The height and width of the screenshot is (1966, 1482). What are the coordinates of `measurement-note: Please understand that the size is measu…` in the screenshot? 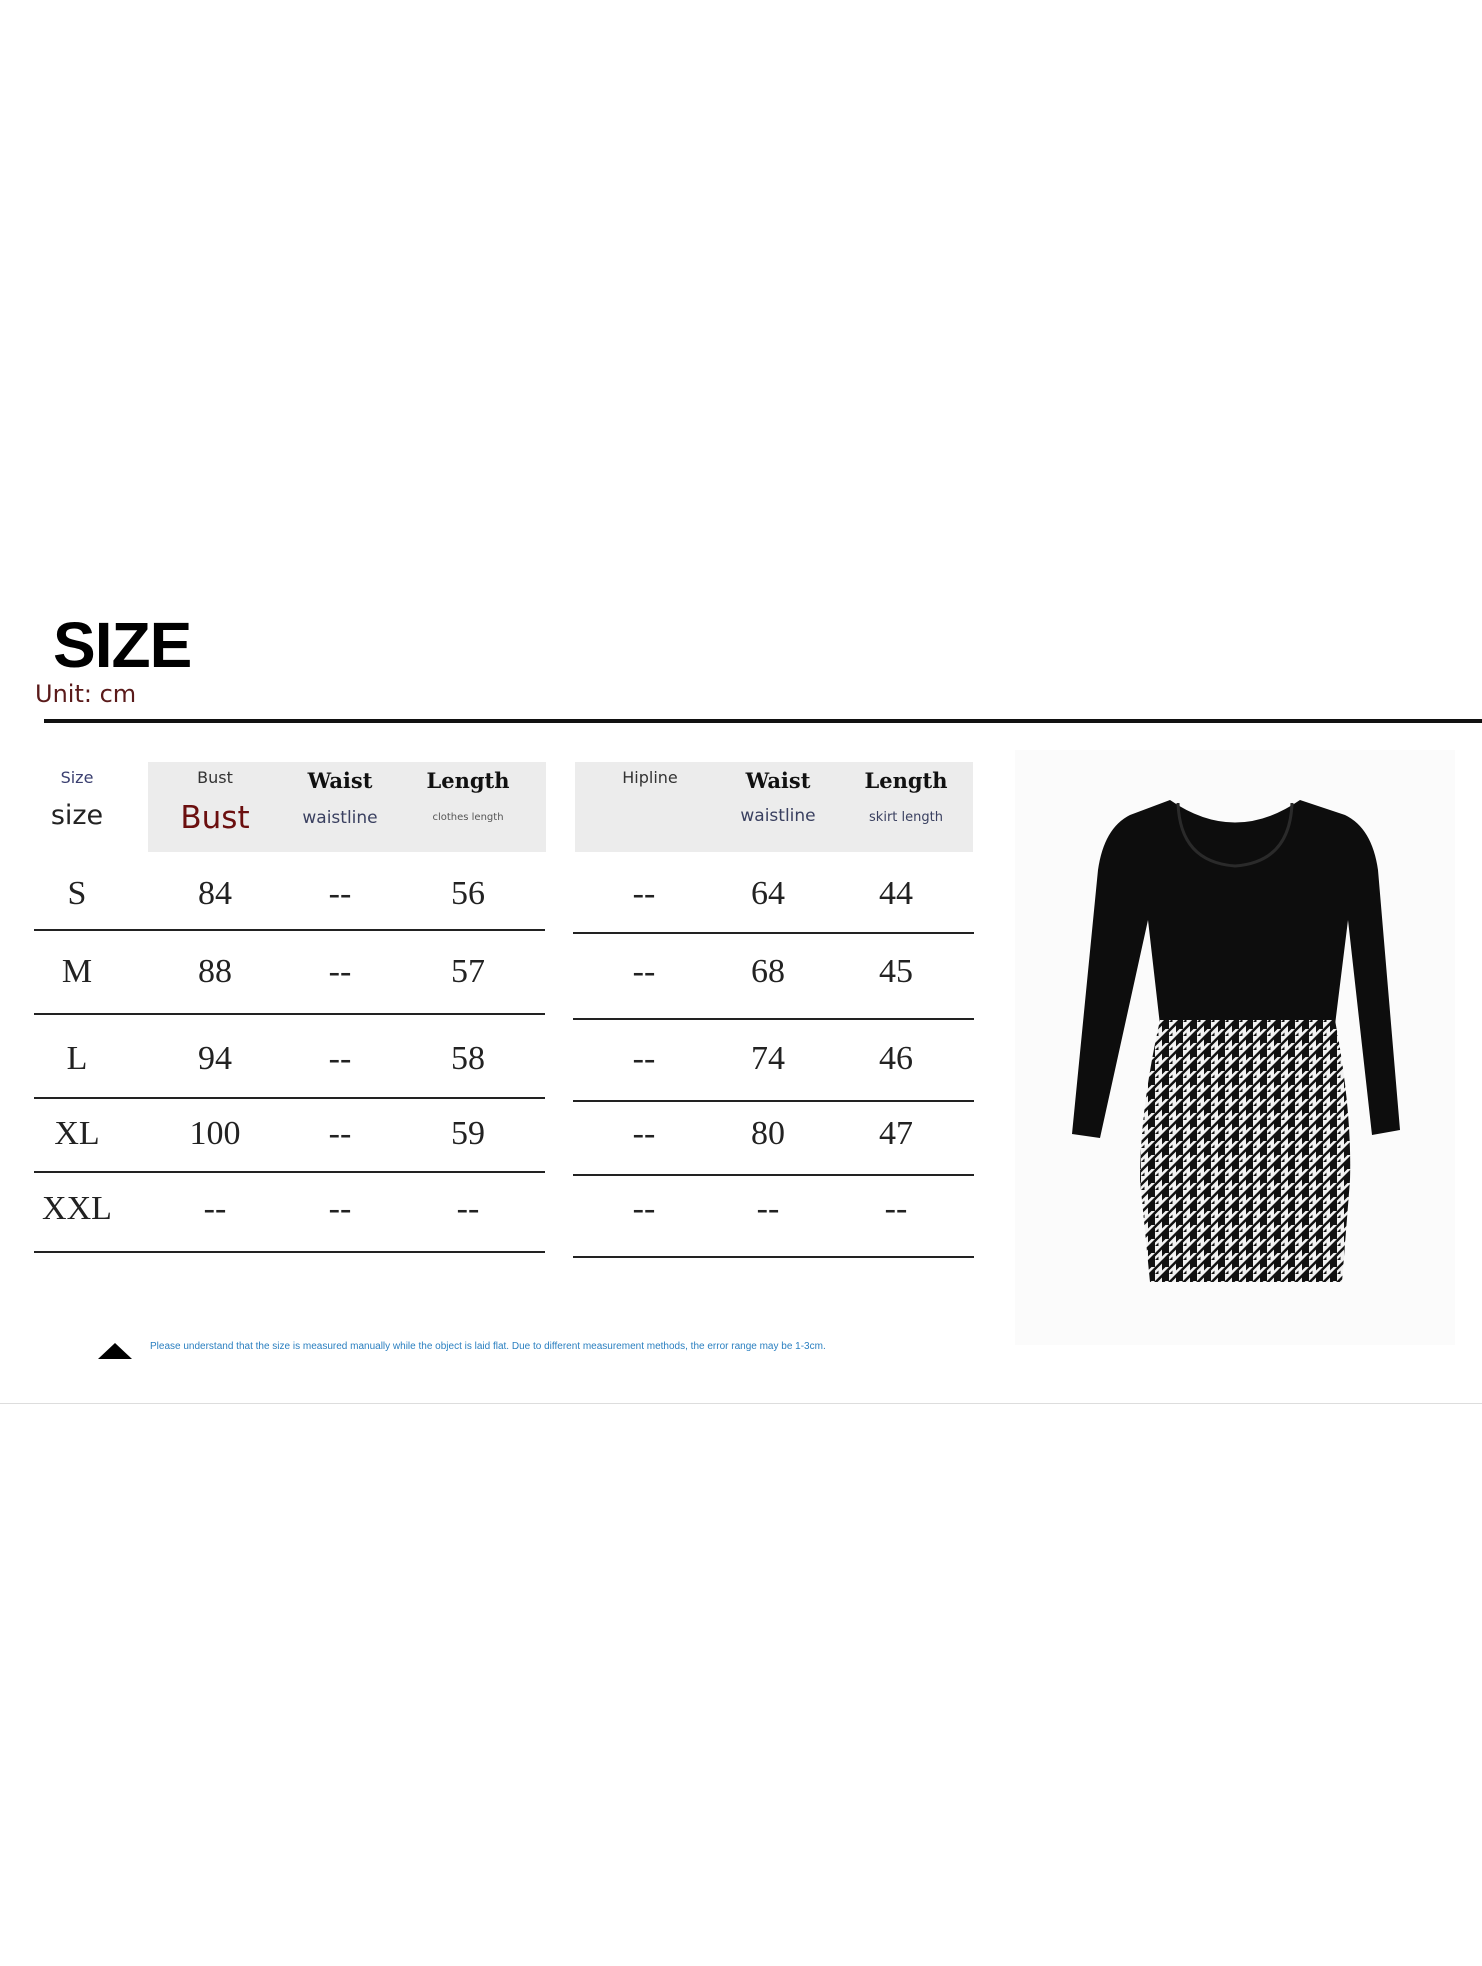 It's located at (488, 1346).